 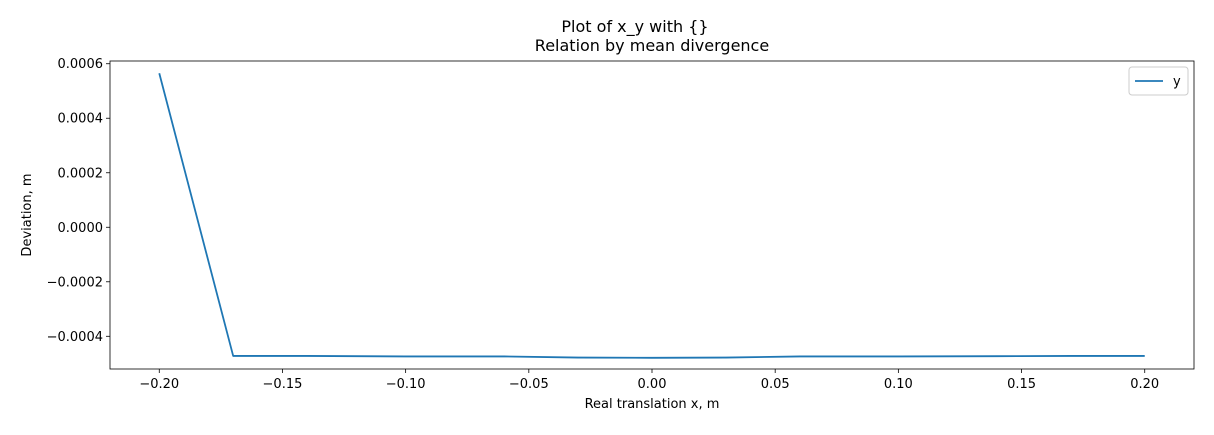 I want to click on x-tick-label: 0.05, so click(x=775, y=384).